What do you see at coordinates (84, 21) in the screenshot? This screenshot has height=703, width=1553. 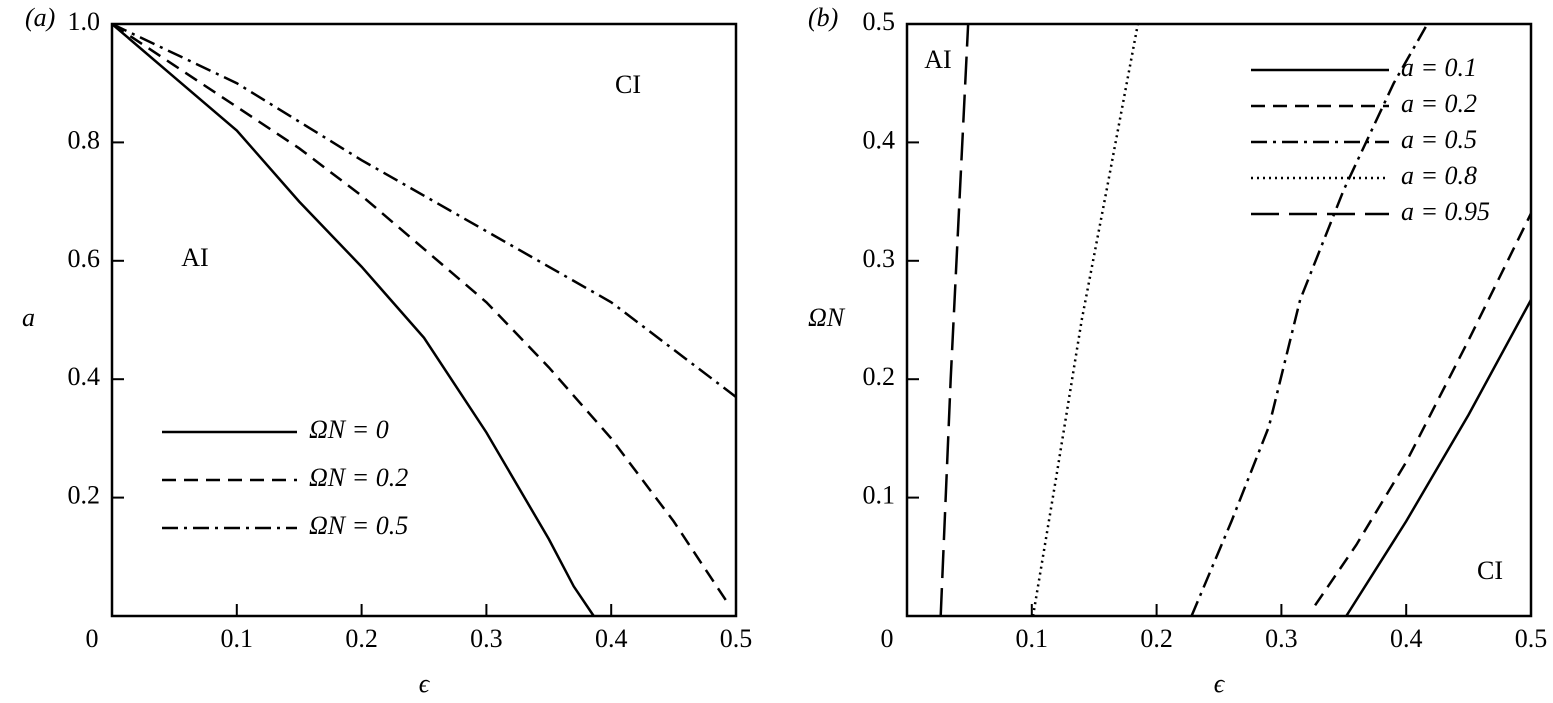 I see `y-tick-label: 1.0` at bounding box center [84, 21].